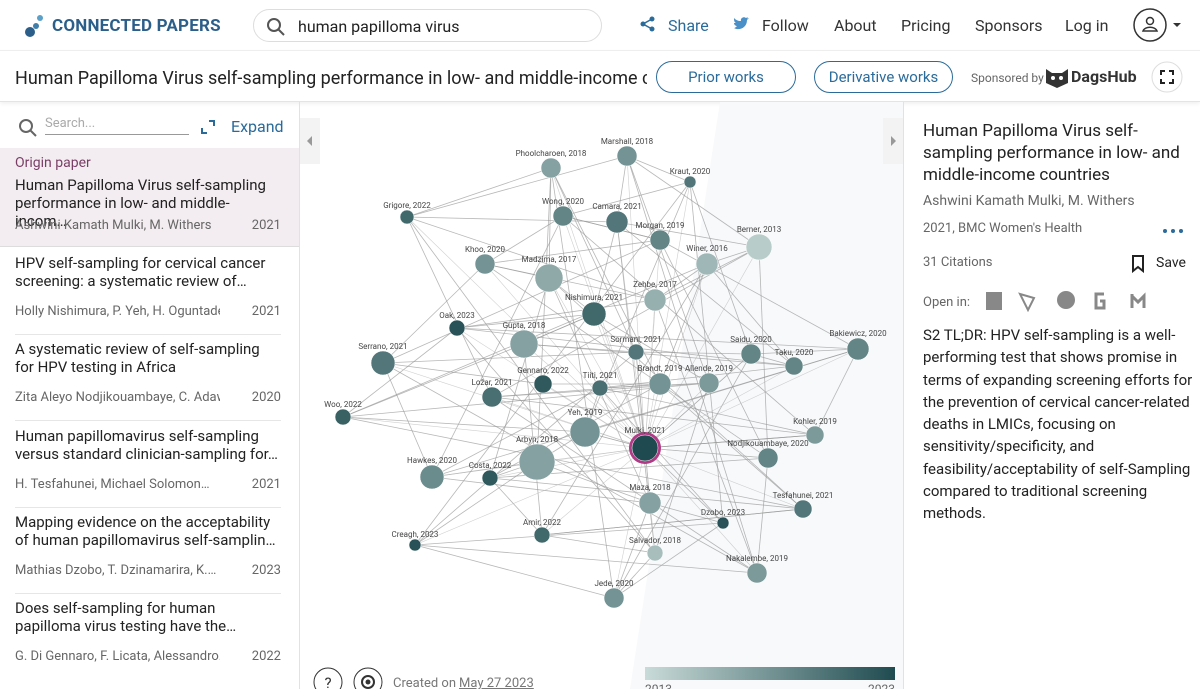 Image resolution: width=1200 pixels, height=689 pixels. I want to click on origin-label: Origin paper, so click(53, 163).